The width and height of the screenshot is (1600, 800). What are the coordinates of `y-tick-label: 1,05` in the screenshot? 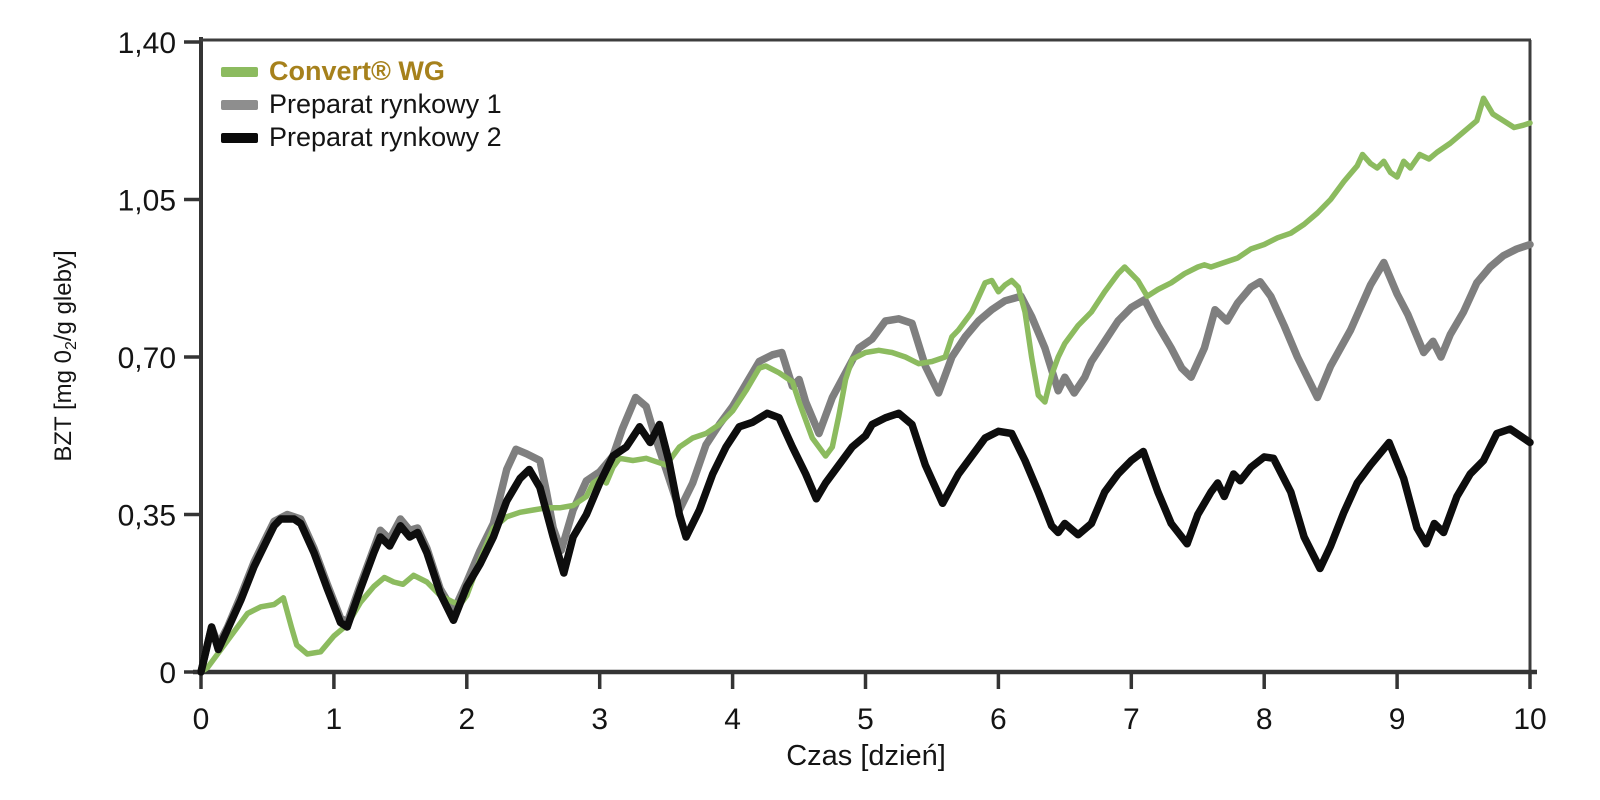 It's located at (147, 201).